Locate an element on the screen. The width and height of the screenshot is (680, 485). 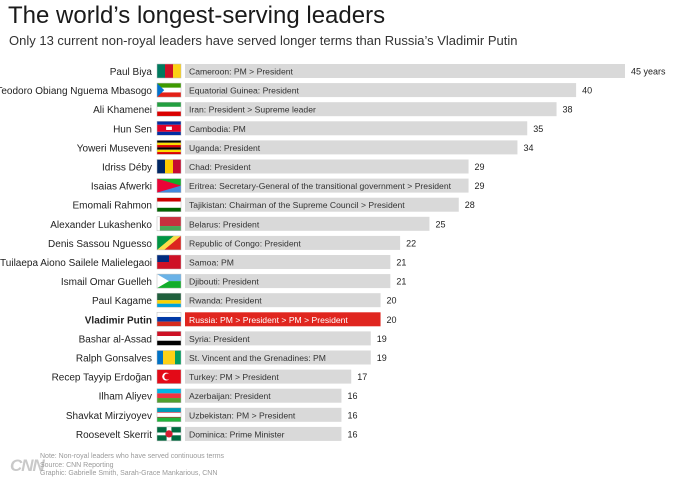
leader-name: Ismail Omar Guelleh is located at coordinates (106, 282).